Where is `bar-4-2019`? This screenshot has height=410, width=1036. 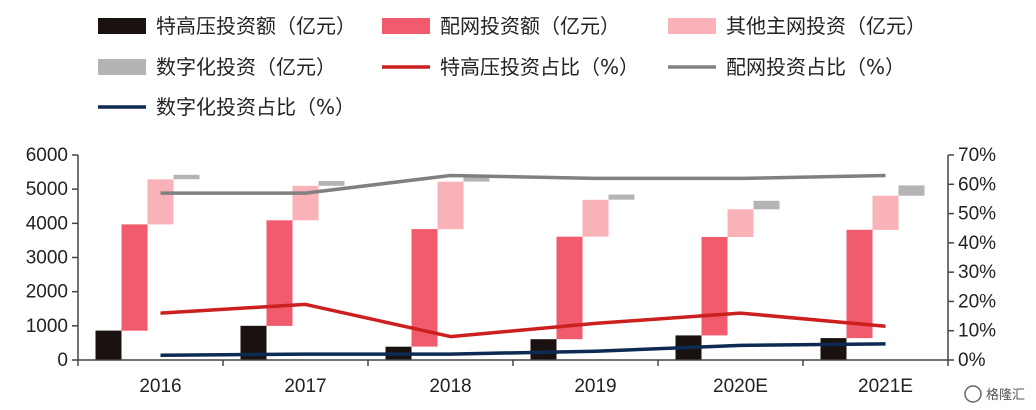
bar-4-2019 is located at coordinates (621, 197).